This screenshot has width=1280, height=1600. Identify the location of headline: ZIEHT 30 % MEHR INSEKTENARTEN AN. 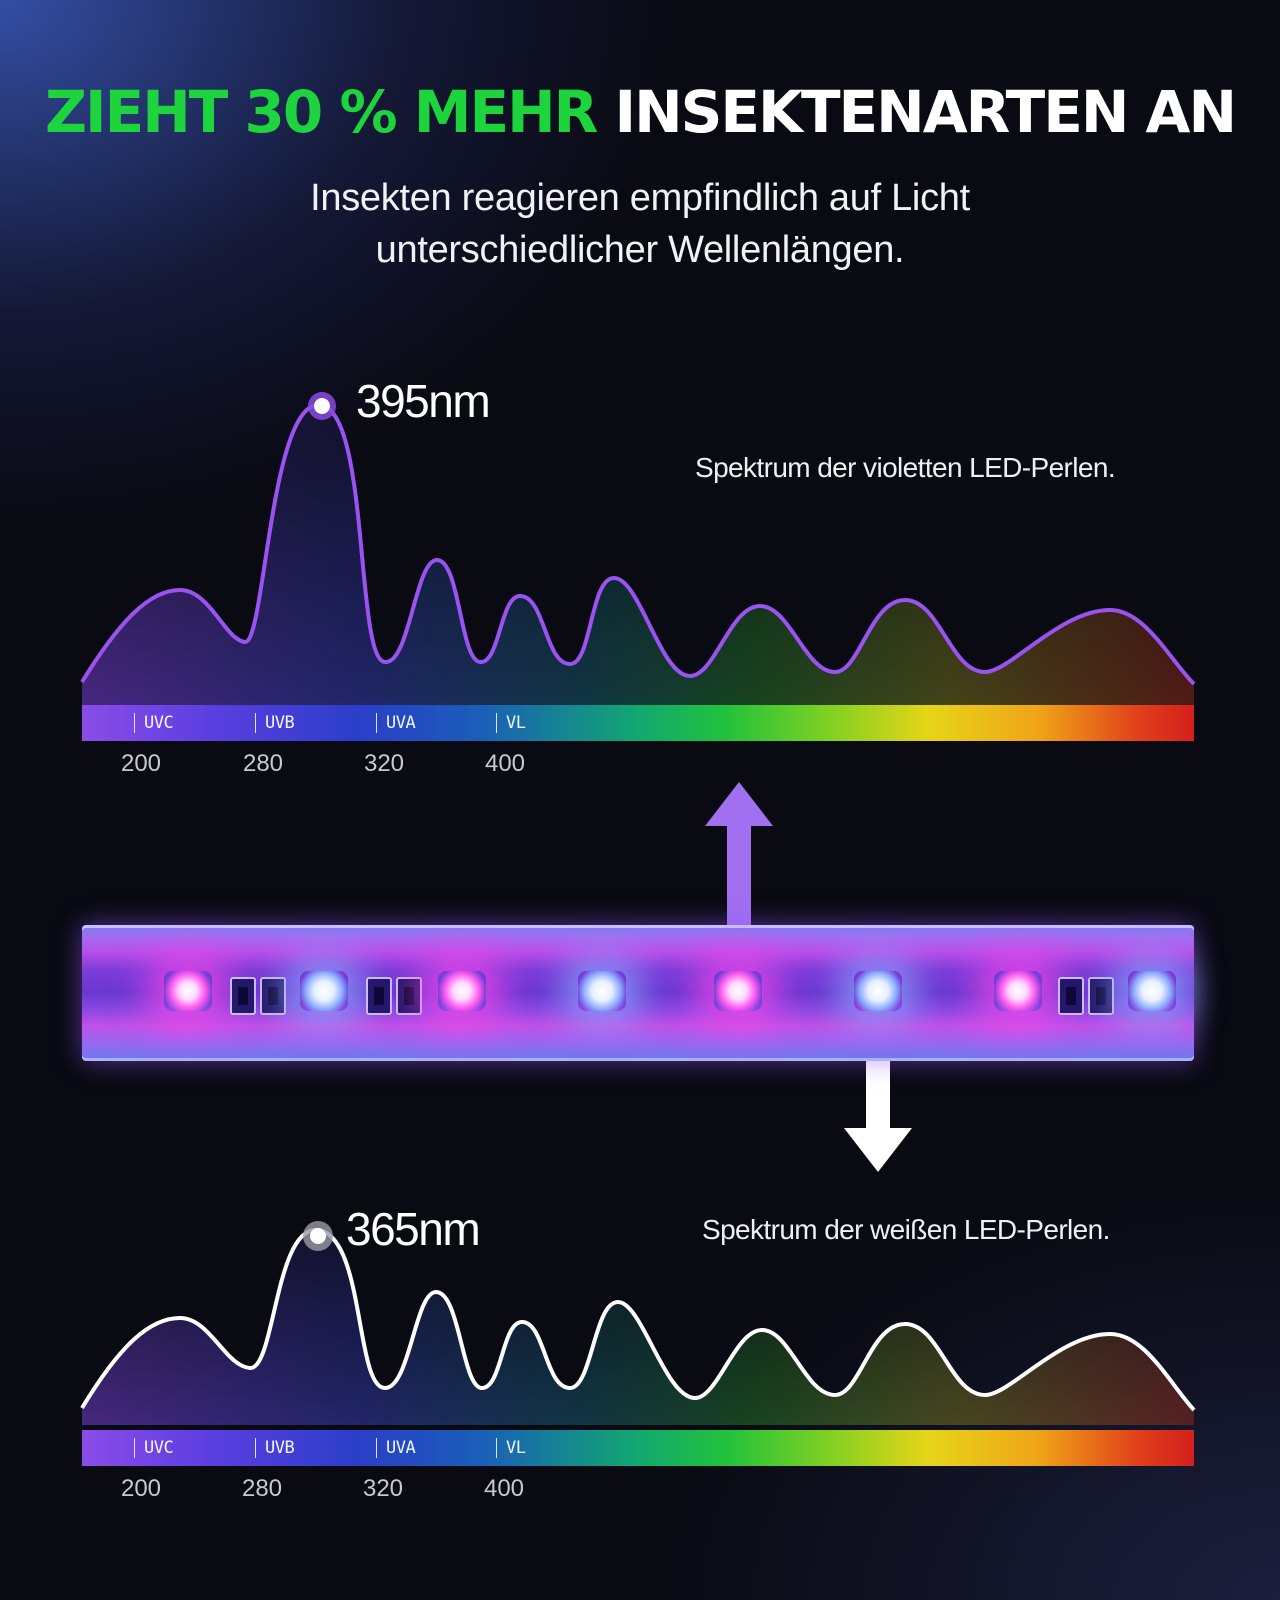
(640, 112).